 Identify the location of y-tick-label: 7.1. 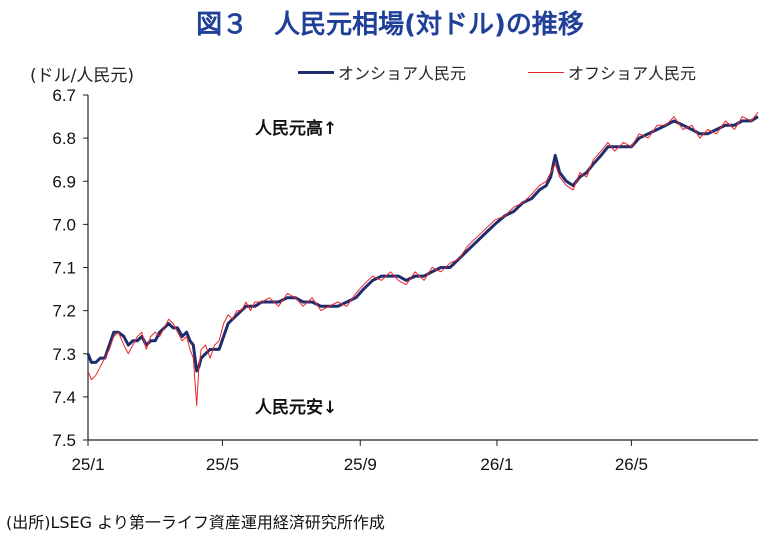
(64, 268).